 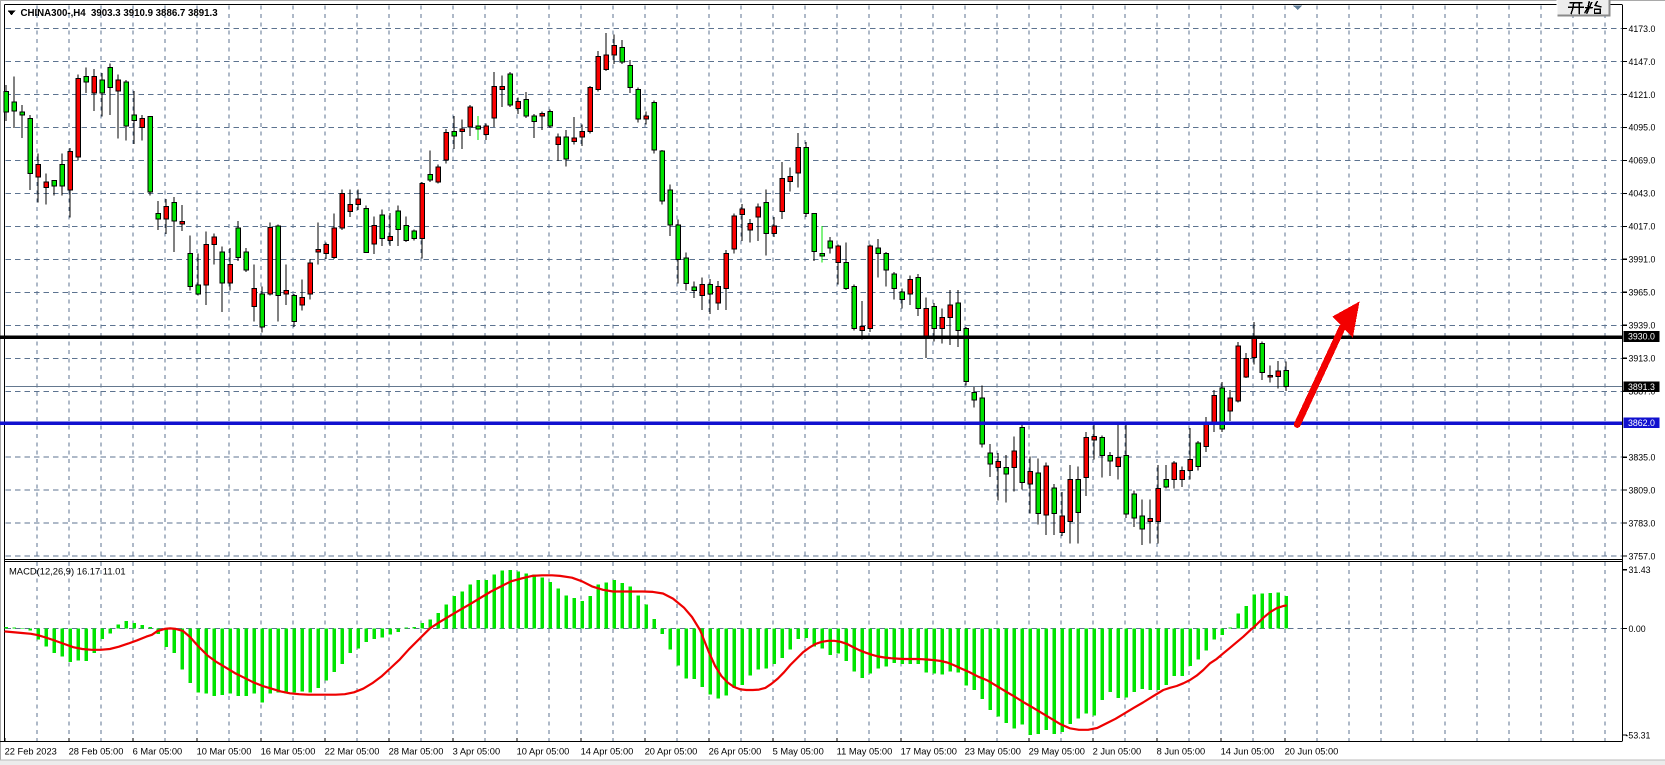 What do you see at coordinates (1641, 387) in the screenshot?
I see `svg-text: 3891.3` at bounding box center [1641, 387].